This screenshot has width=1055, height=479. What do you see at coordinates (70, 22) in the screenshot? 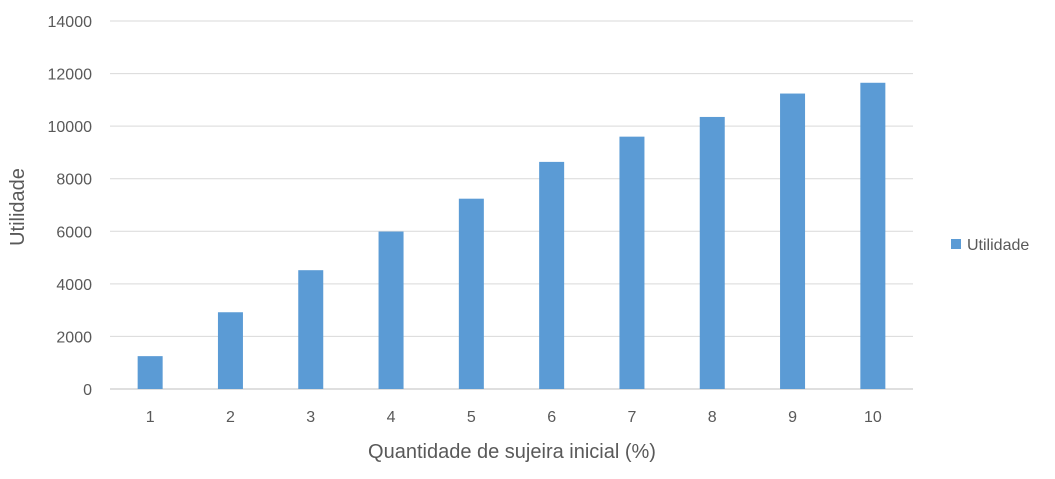
I see `y-tick-label: 14000` at bounding box center [70, 22].